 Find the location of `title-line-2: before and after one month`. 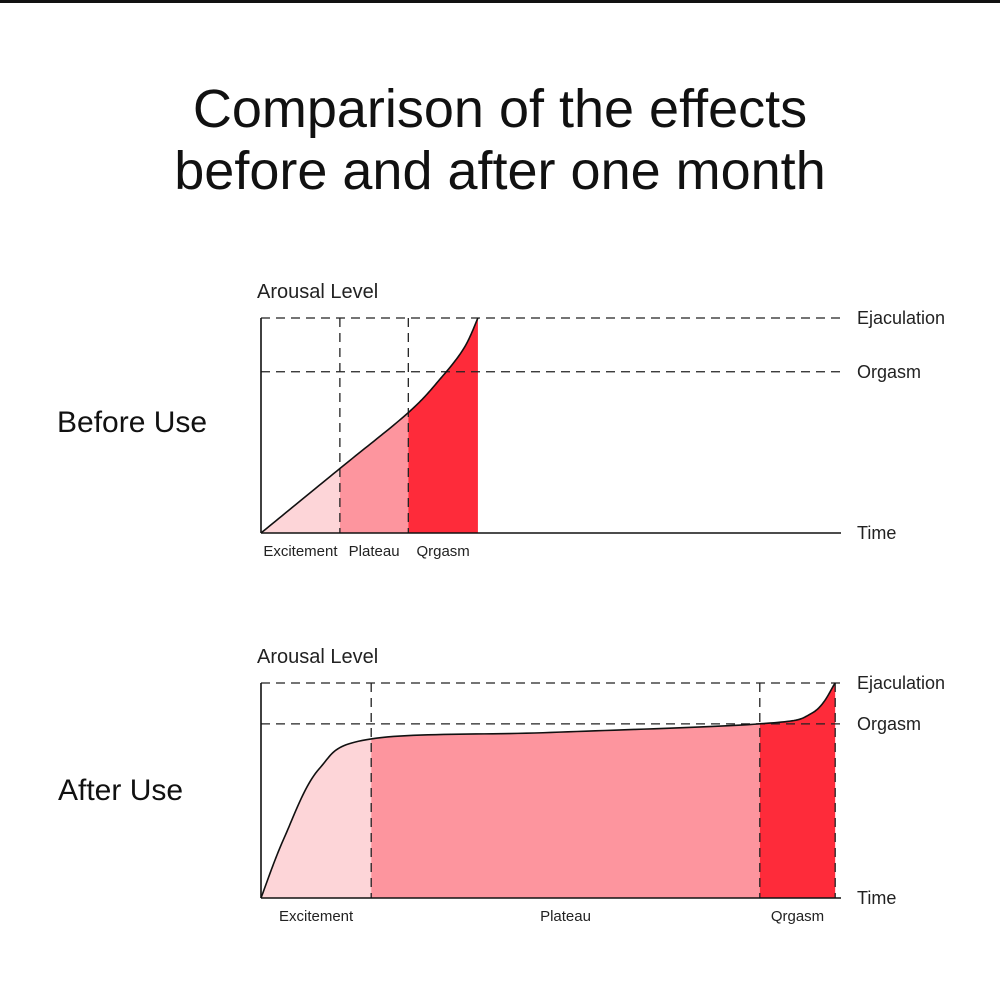

title-line-2: before and after one month is located at coordinates (500, 171).